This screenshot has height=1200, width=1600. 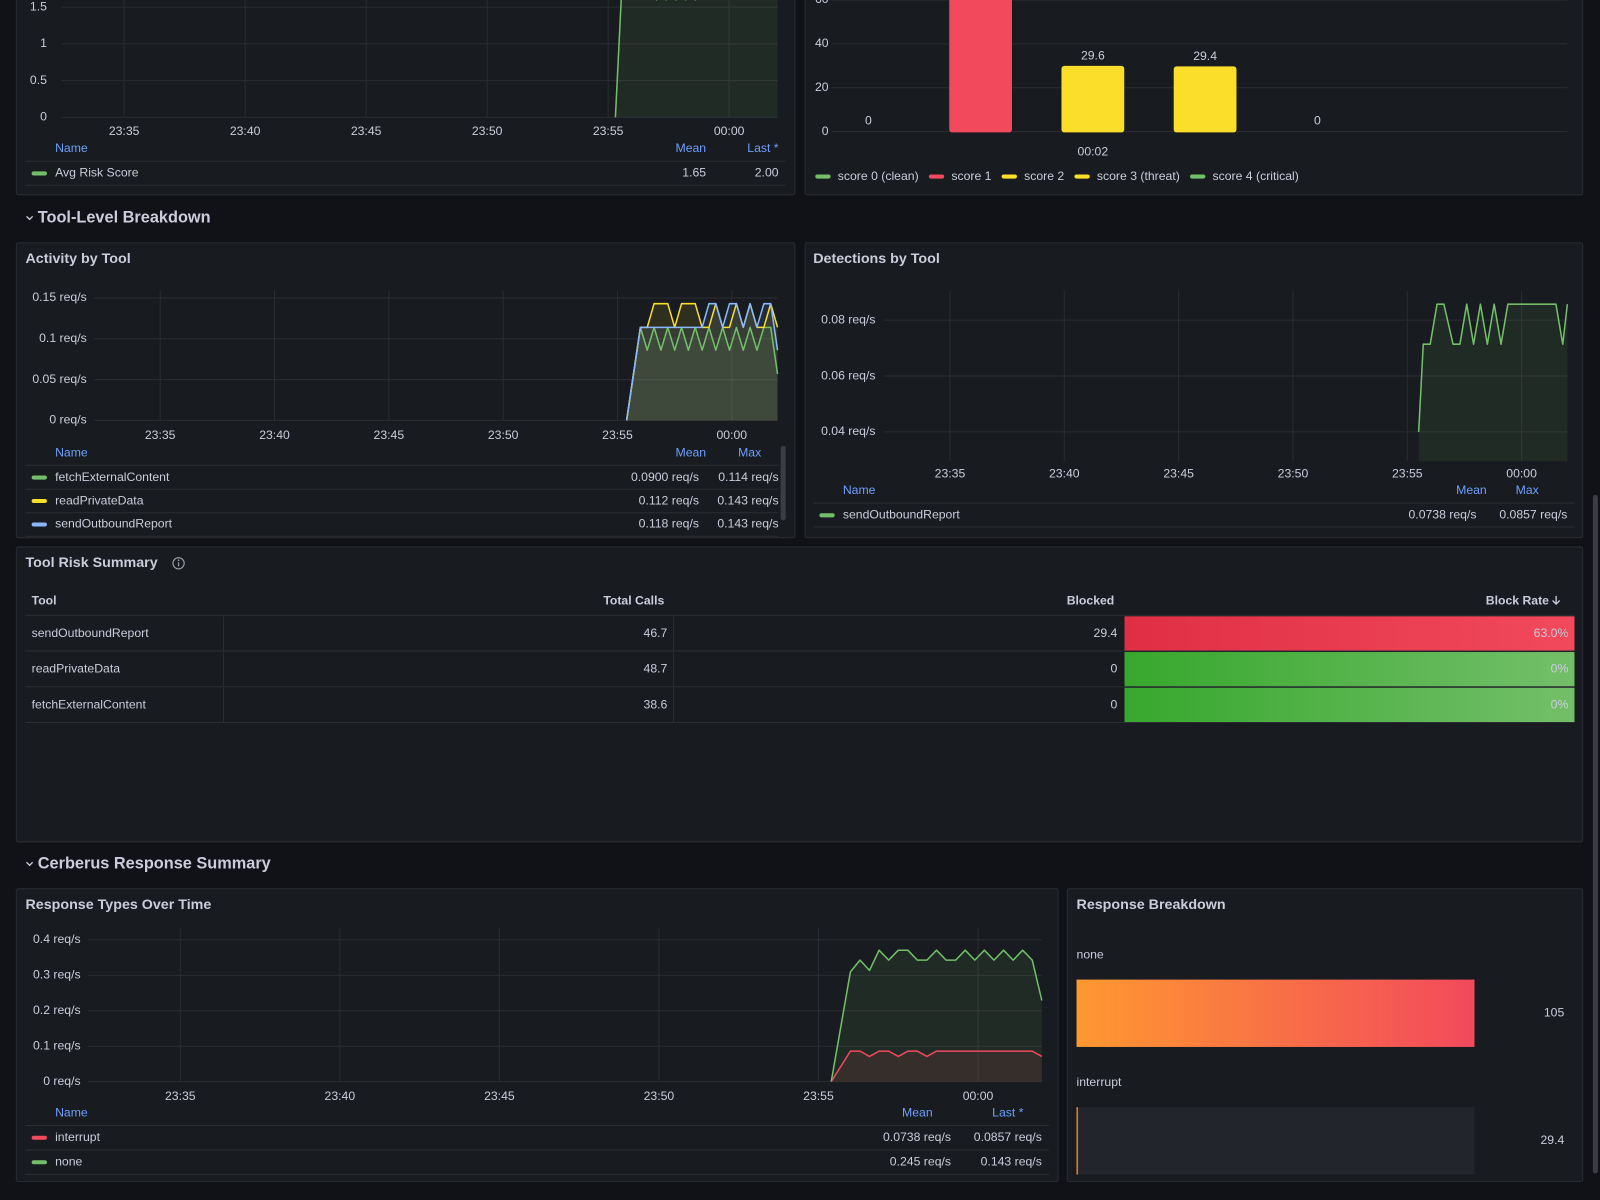 I want to click on y-tick-label: 0.2 req/s, so click(x=57, y=1010).